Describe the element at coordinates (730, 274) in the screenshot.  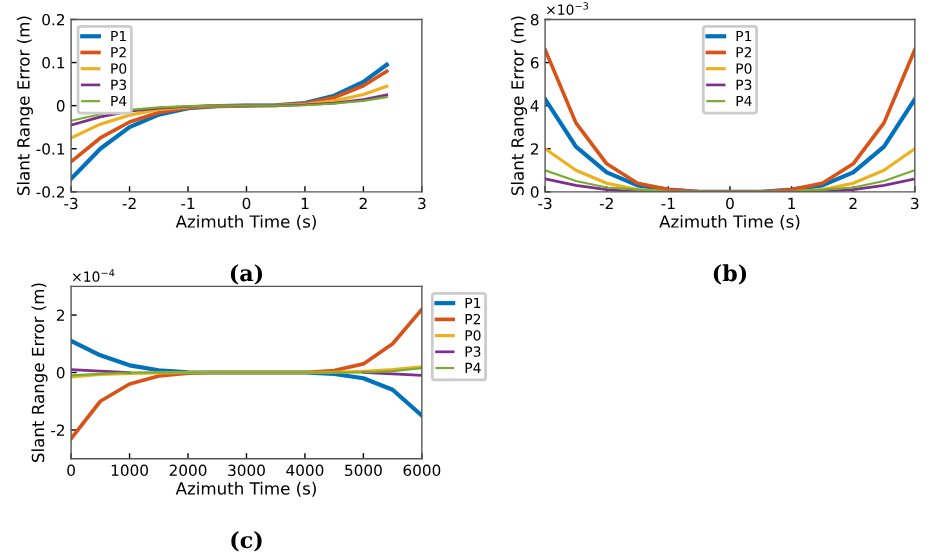
I see `text: (b)` at that location.